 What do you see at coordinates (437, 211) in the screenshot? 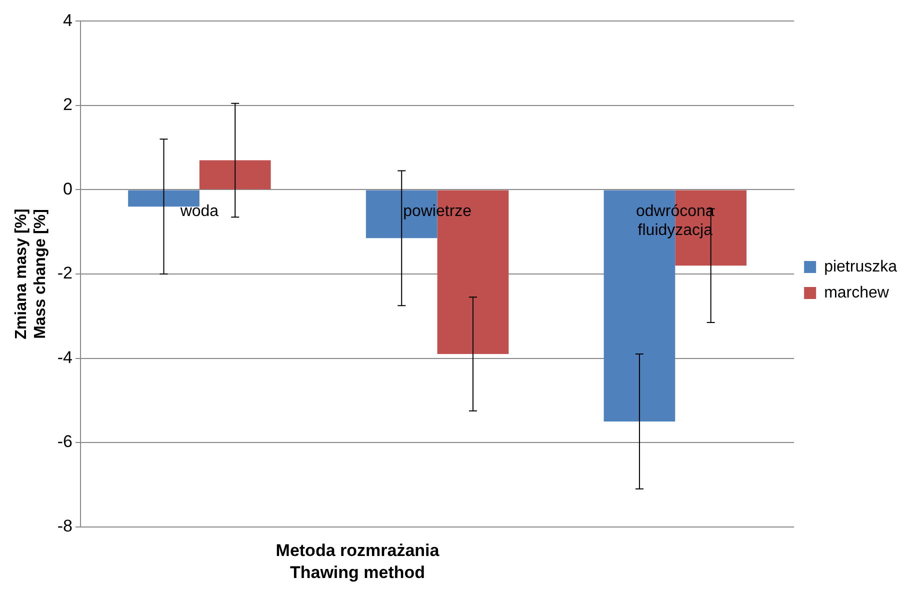
I see `x-tick-label: powietrze` at bounding box center [437, 211].